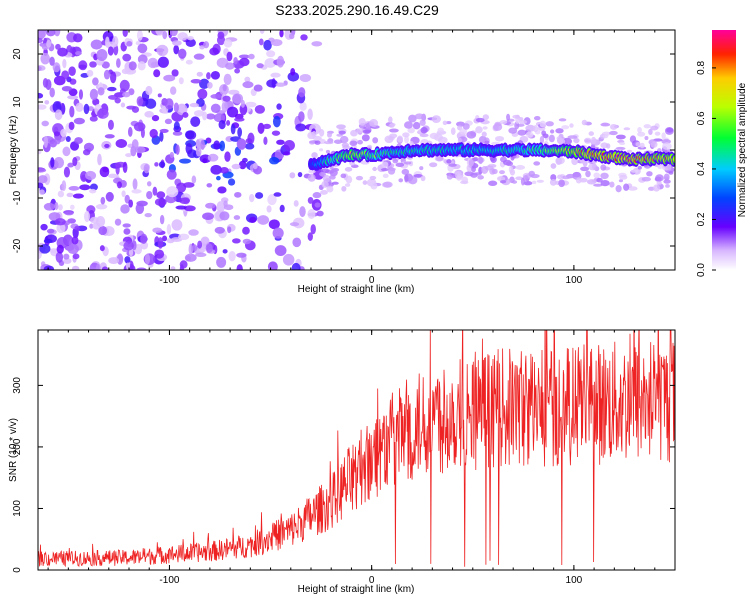  I want to click on colorbar-tick-label: 0.2, so click(701, 219).